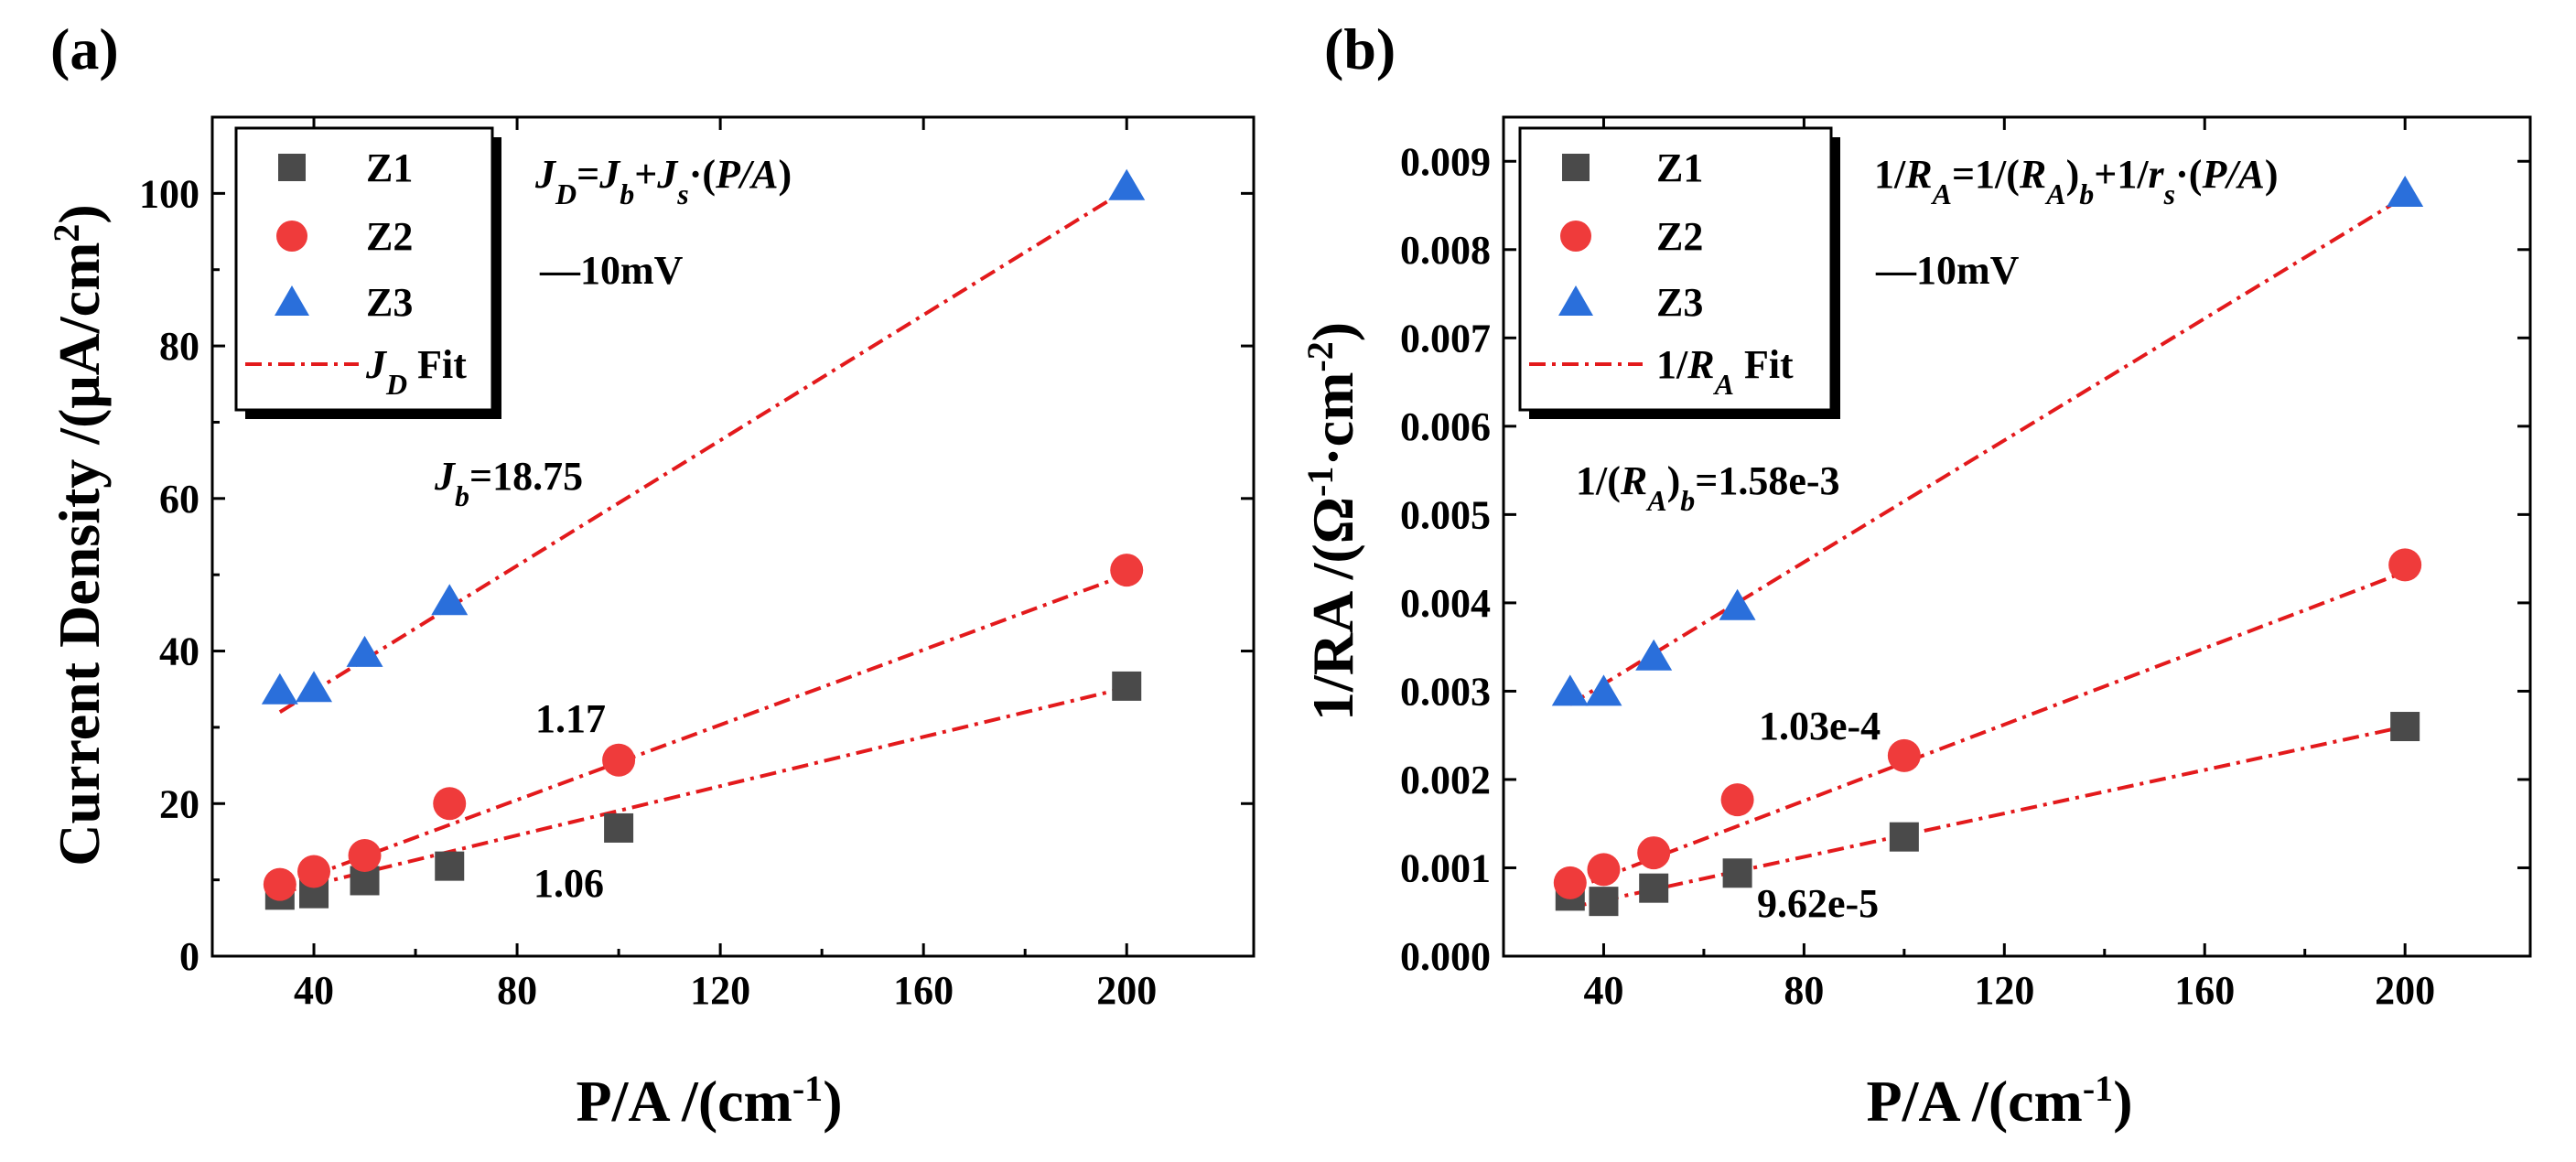  What do you see at coordinates (1445, 426) in the screenshot?
I see `panel-b-ytick-label: 0.006` at bounding box center [1445, 426].